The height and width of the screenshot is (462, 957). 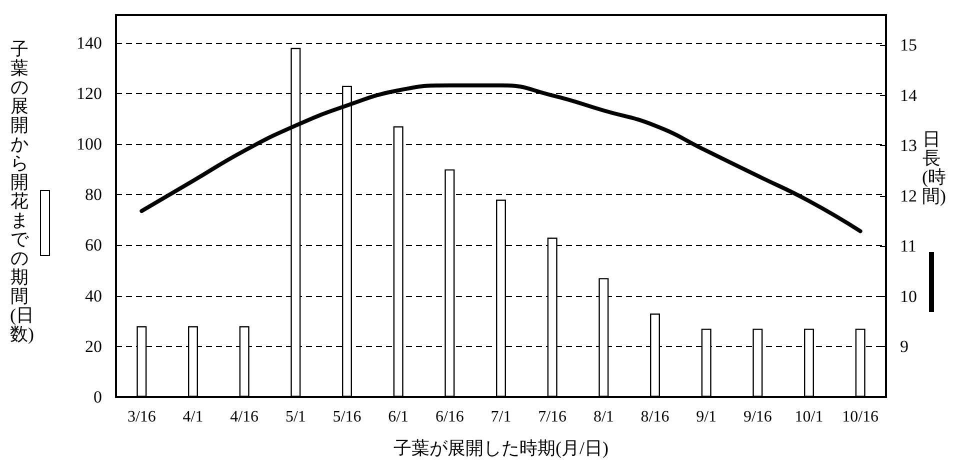 I want to click on y2-axis-title: 日長(時間), so click(x=934, y=167).